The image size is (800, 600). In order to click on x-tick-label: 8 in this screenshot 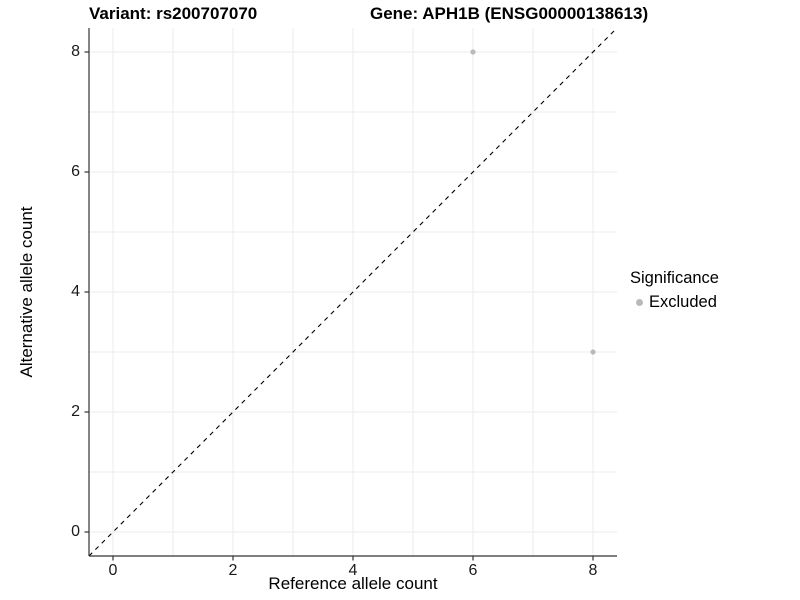, I will do `click(593, 570)`.